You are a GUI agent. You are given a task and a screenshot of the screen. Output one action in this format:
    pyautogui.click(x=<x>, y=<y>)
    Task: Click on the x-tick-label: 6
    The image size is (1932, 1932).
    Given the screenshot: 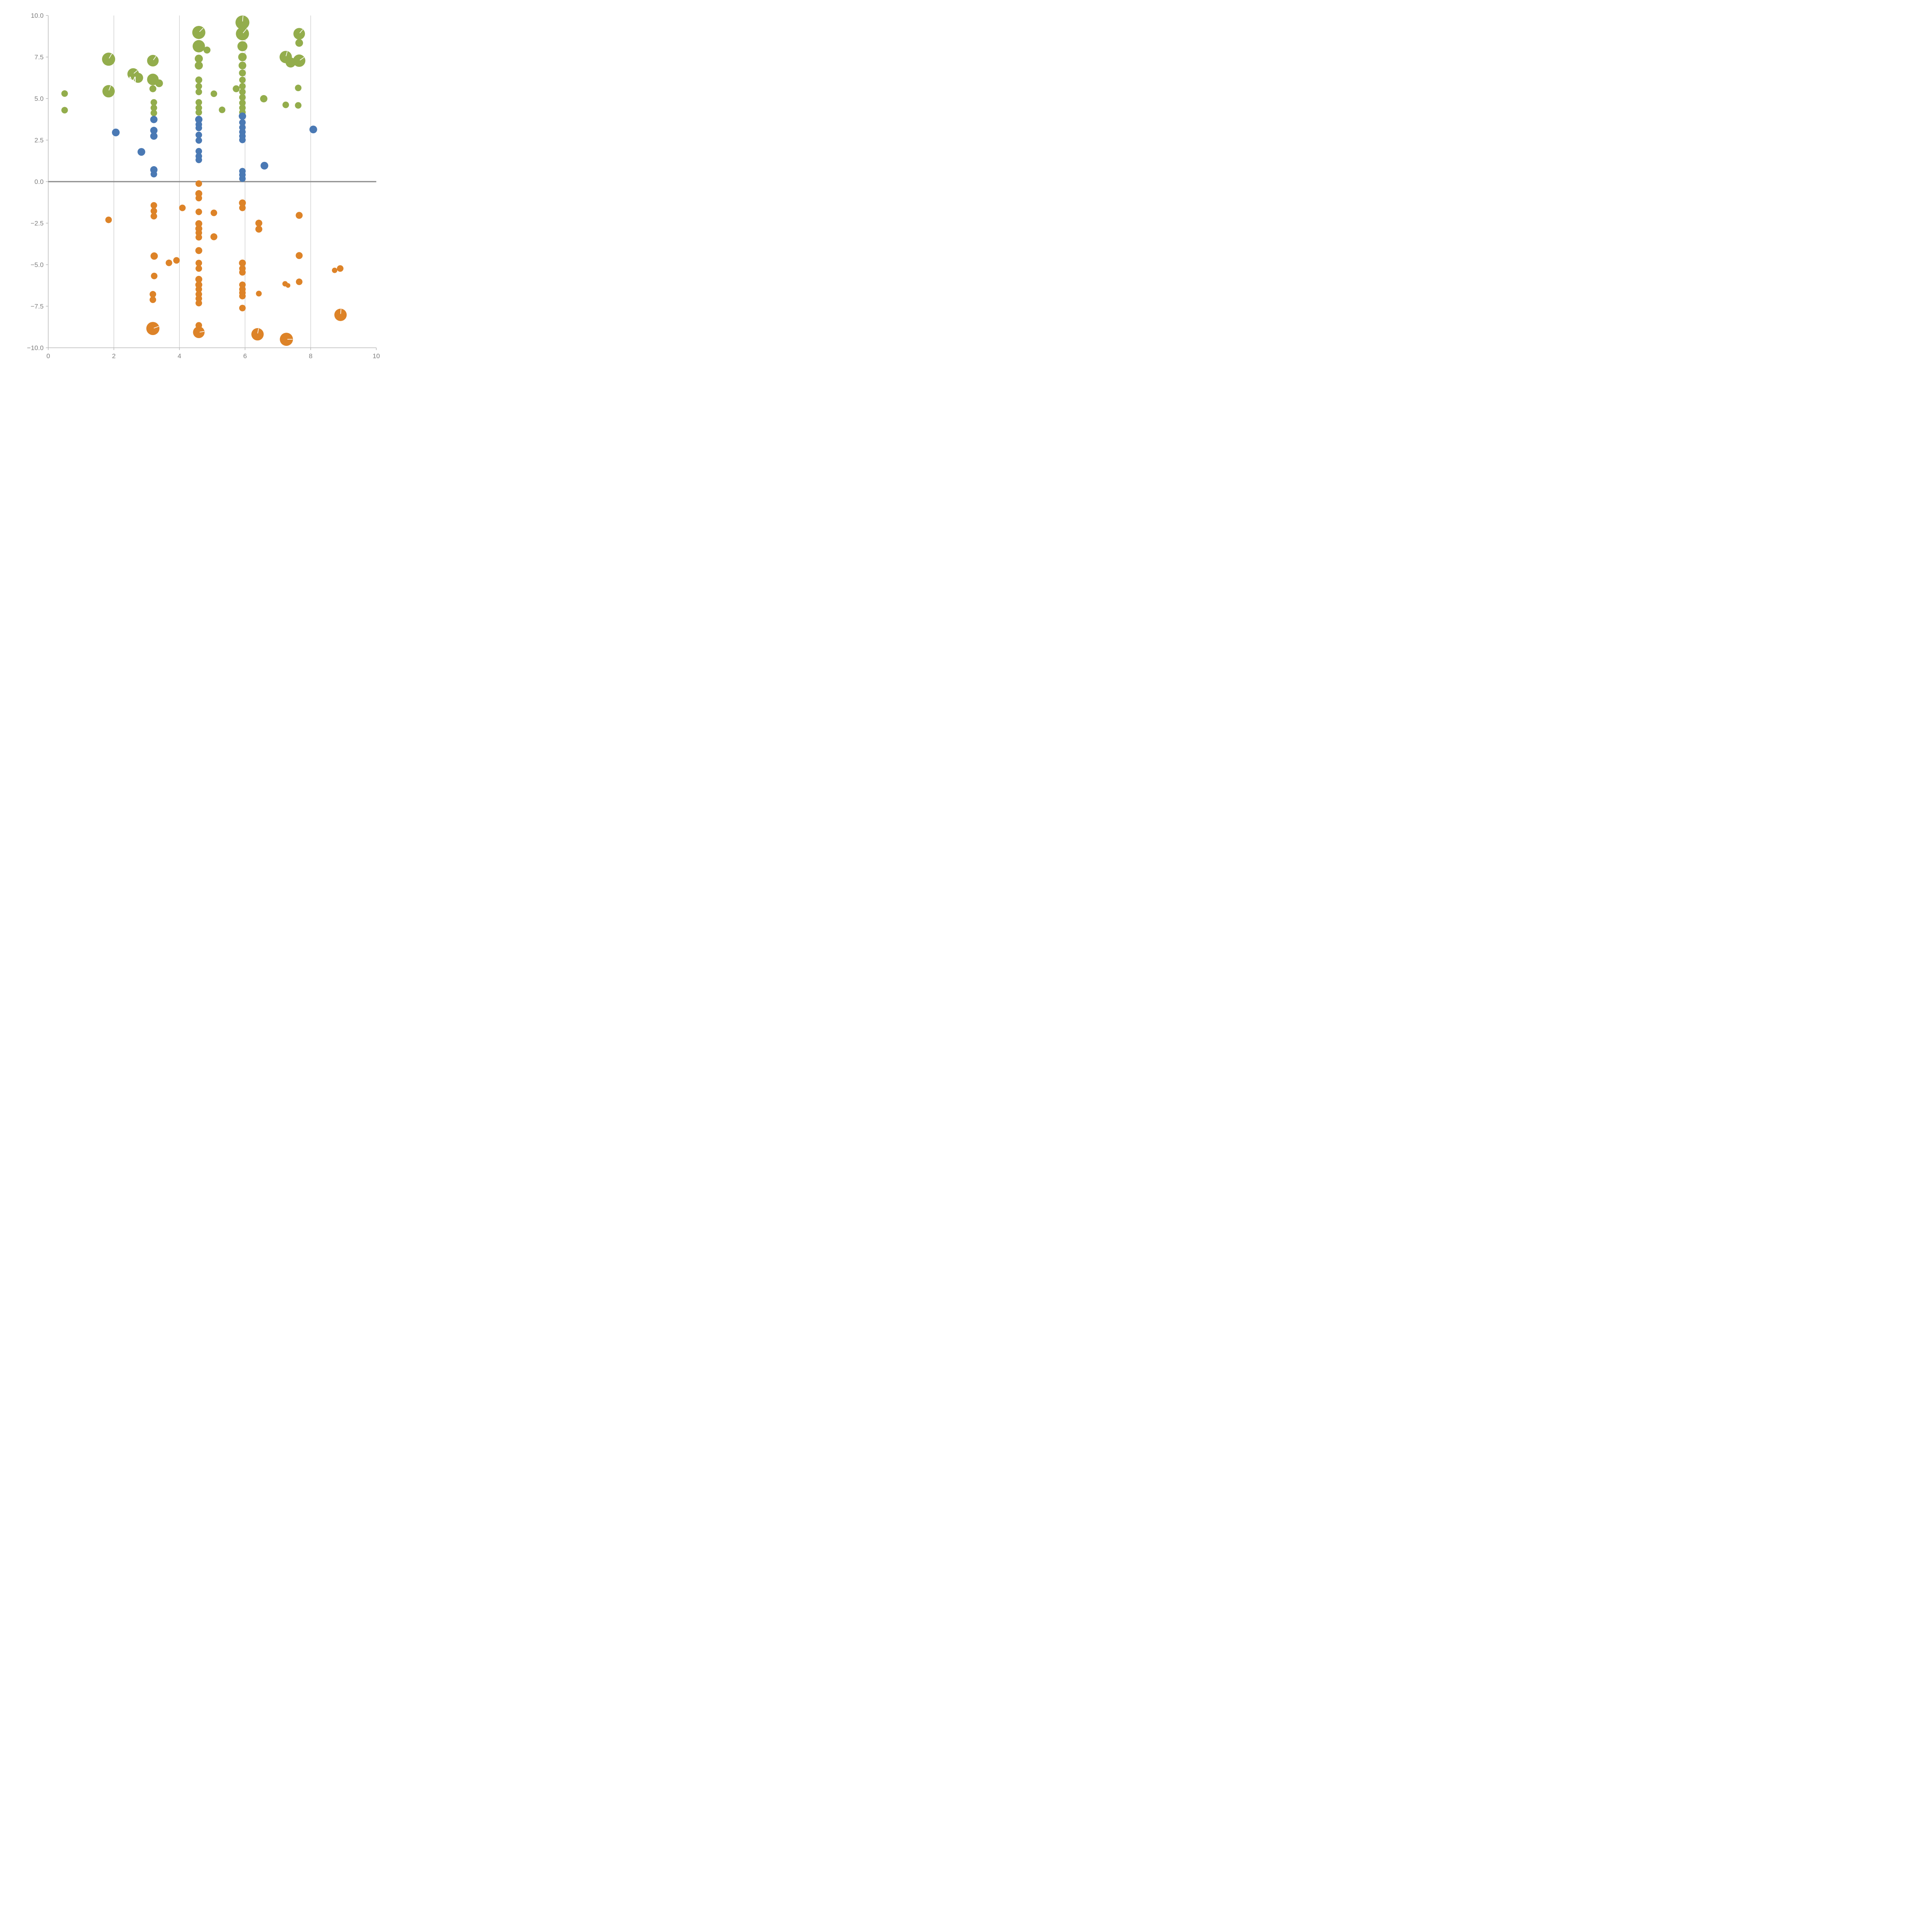 What is the action you would take?
    pyautogui.click(x=245, y=356)
    